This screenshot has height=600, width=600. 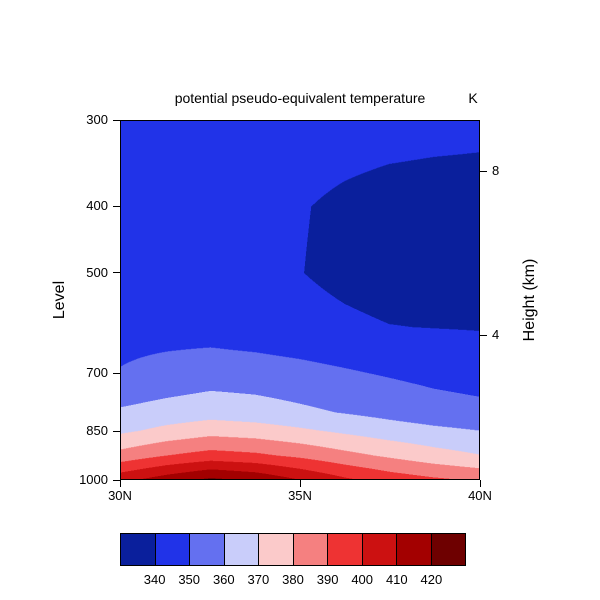 What do you see at coordinates (327, 579) in the screenshot?
I see `colorbar-label: 390` at bounding box center [327, 579].